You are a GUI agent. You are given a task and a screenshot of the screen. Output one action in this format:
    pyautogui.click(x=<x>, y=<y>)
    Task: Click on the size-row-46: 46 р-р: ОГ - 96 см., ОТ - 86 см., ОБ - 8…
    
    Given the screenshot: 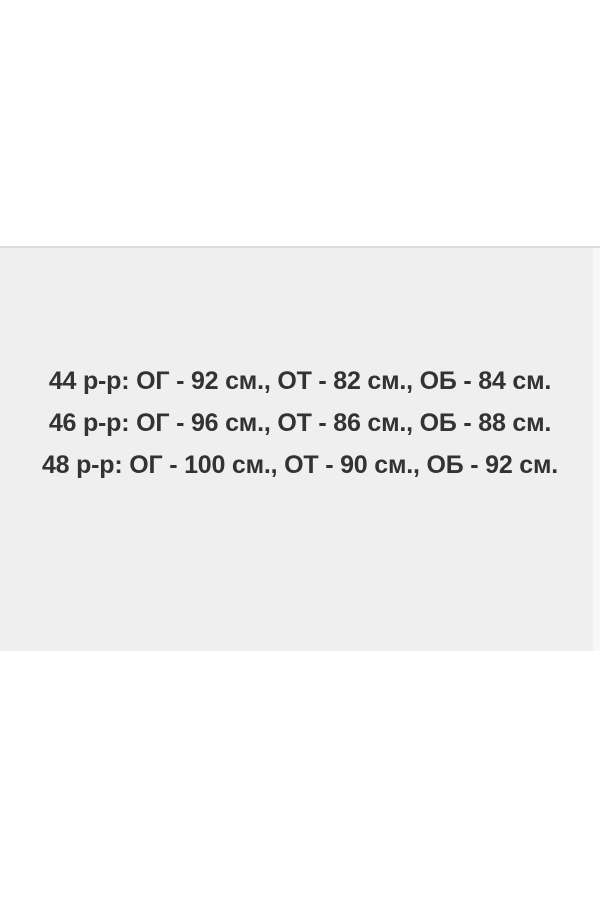 What is the action you would take?
    pyautogui.click(x=300, y=423)
    